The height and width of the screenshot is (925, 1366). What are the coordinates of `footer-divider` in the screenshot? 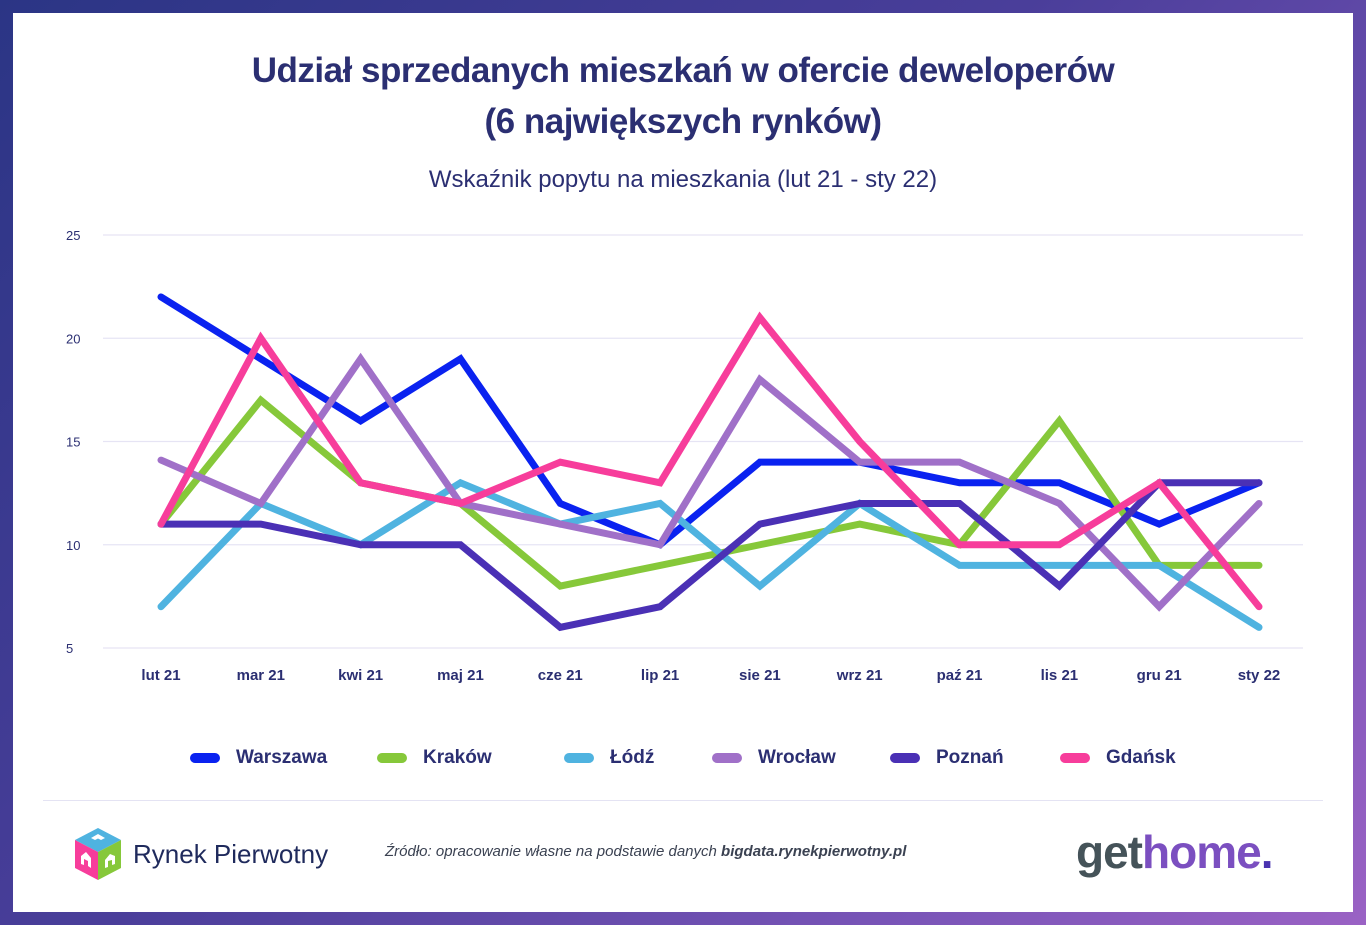 It's located at (683, 800).